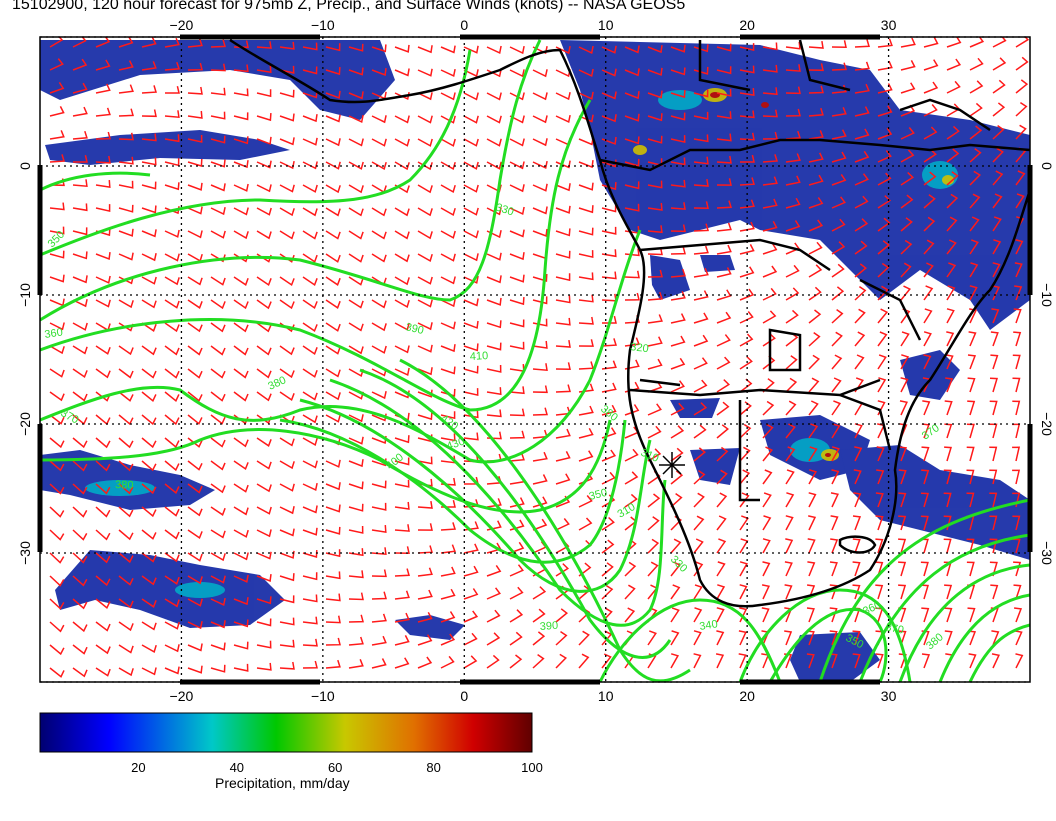  Describe the element at coordinates (335, 767) in the screenshot. I see `colorbar-tick-label: 60` at that location.